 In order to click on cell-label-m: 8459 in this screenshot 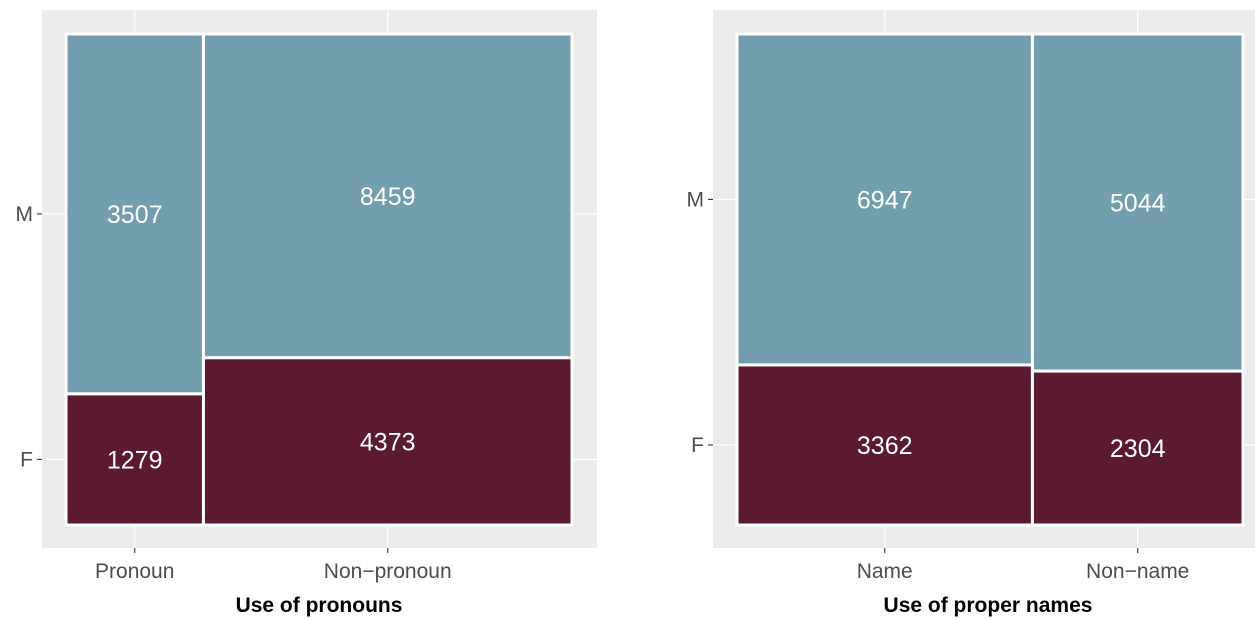, I will do `click(388, 197)`.